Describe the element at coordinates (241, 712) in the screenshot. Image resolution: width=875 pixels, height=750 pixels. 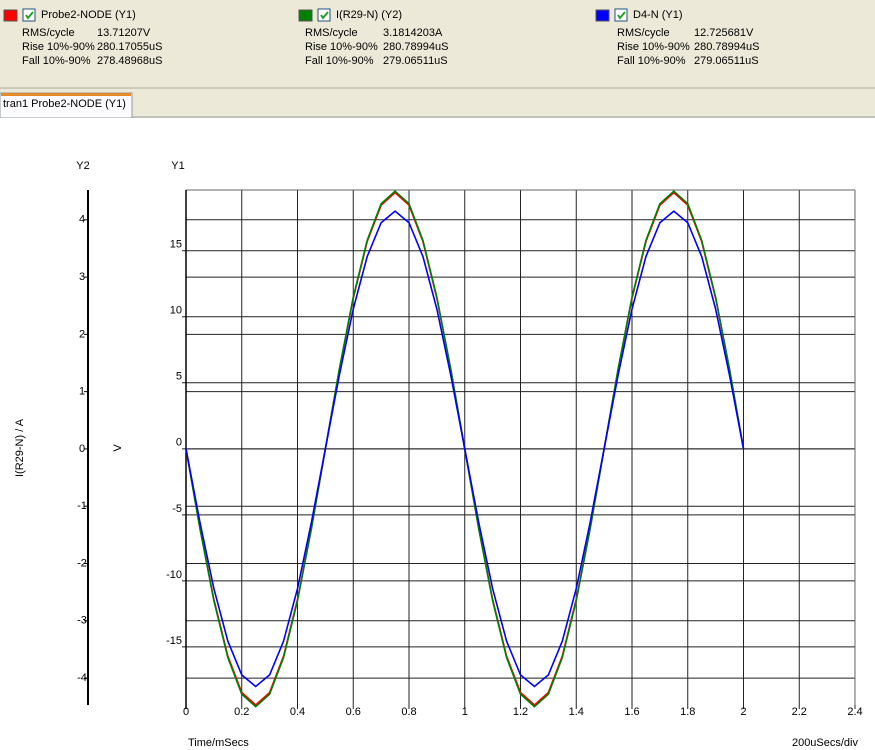
I see `x-tick-label: 0.2` at that location.